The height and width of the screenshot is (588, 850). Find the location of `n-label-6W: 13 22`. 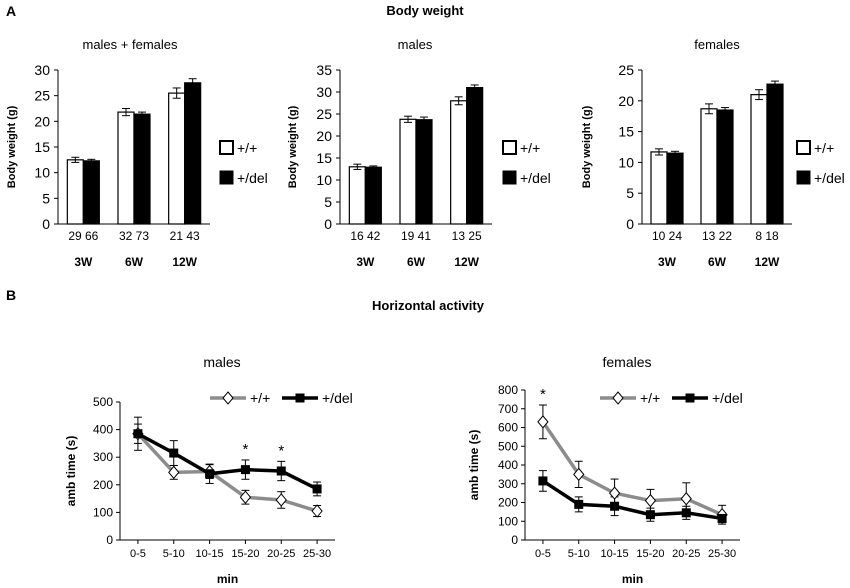

n-label-6W: 13 22 is located at coordinates (717, 236).